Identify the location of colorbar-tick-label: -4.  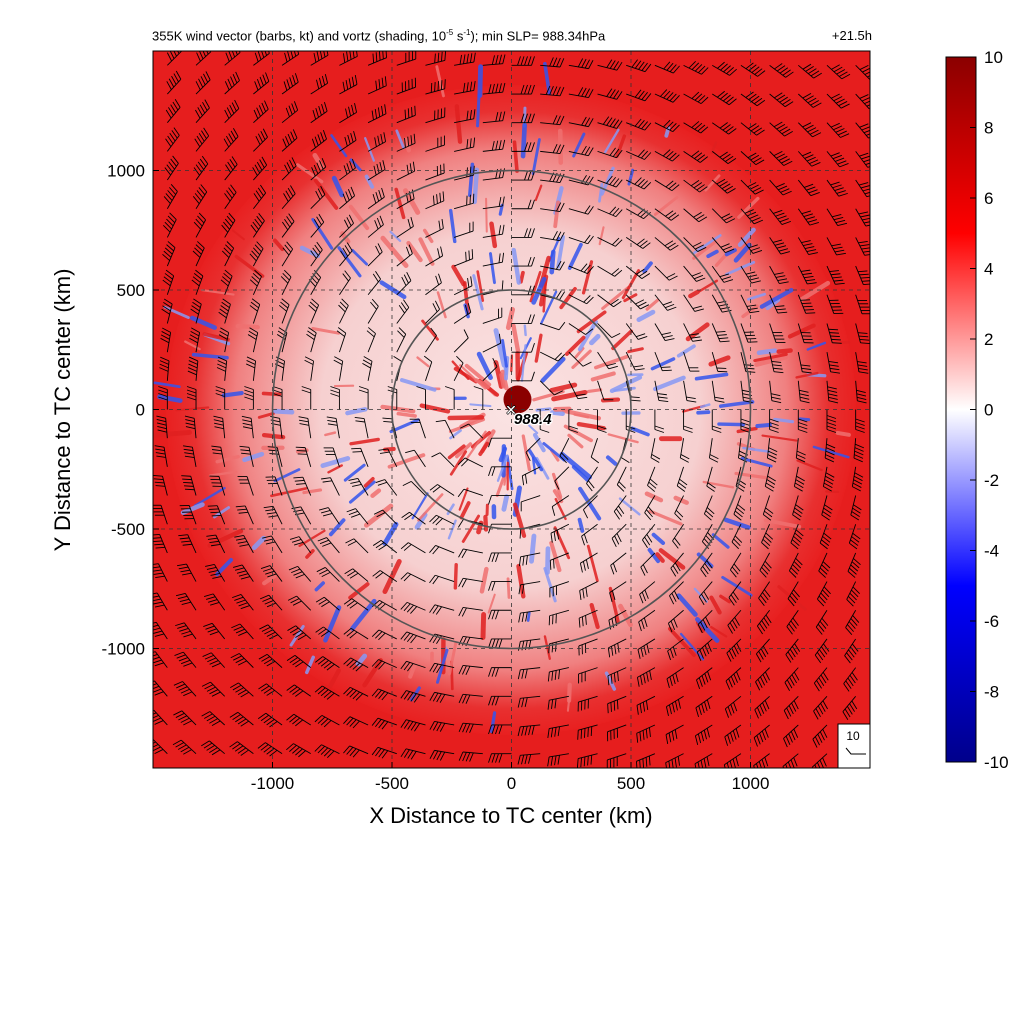
(991, 551).